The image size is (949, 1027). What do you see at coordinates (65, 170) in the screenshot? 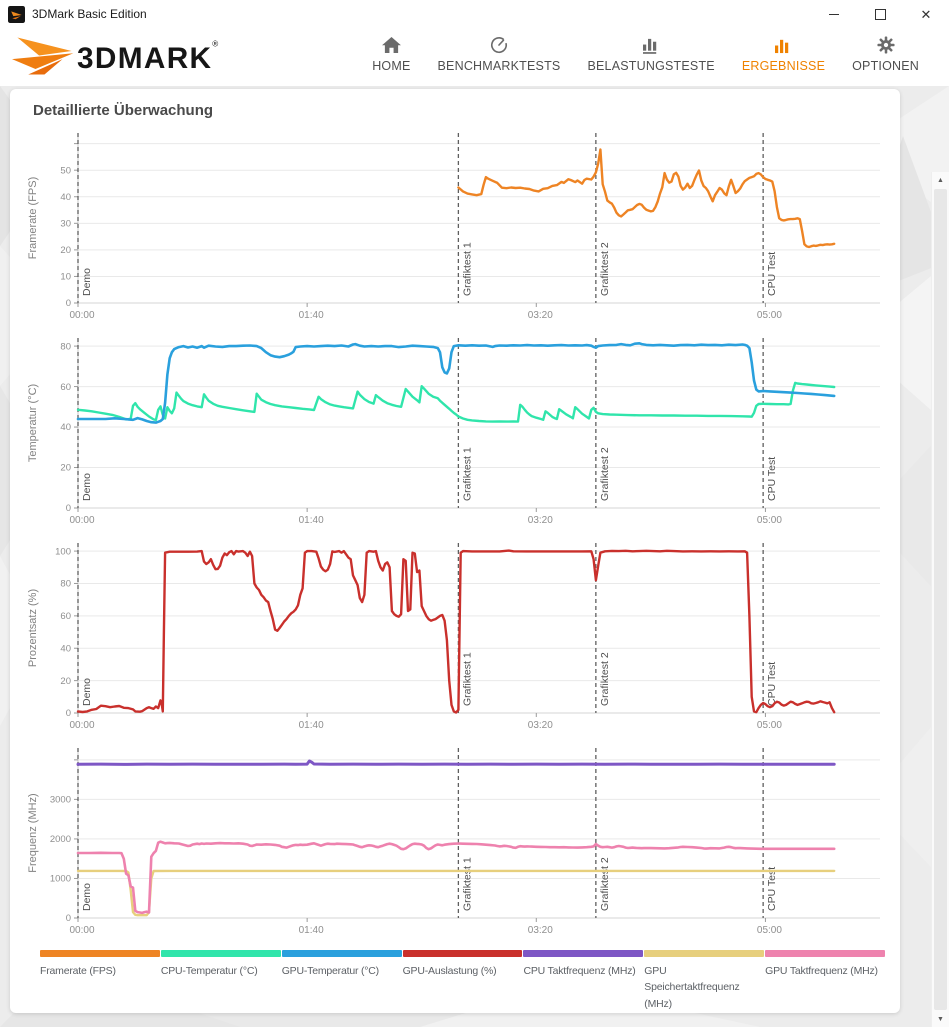
I see `svg-text: 50` at bounding box center [65, 170].